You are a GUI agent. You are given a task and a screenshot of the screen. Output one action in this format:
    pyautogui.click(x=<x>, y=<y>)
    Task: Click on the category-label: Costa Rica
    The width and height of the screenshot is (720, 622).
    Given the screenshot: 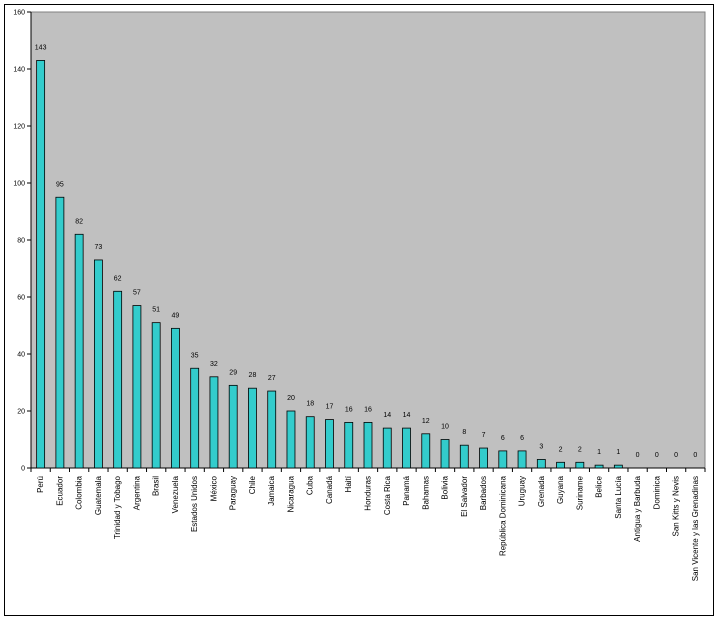 What is the action you would take?
    pyautogui.click(x=387, y=495)
    